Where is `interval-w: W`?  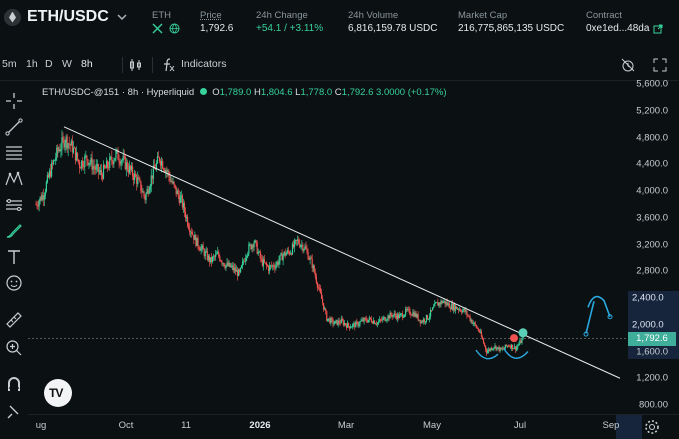 interval-w: W is located at coordinates (67, 64).